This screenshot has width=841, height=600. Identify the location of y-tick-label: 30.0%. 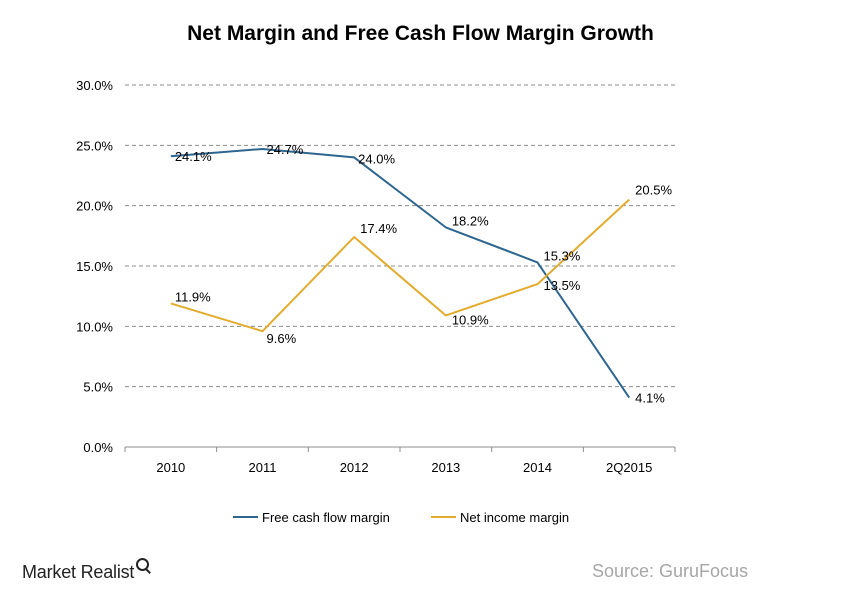
(94, 85).